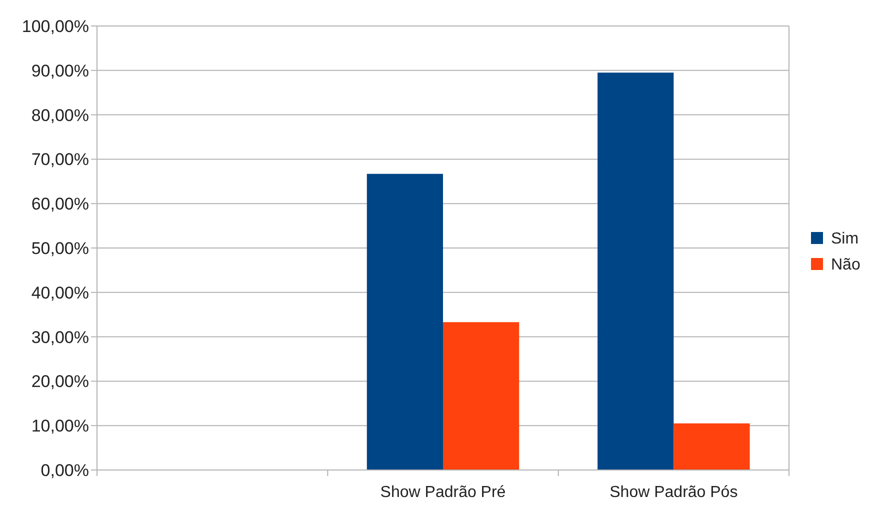 Image resolution: width=874 pixels, height=505 pixels. Describe the element at coordinates (845, 239) in the screenshot. I see `legend-label: Sim` at that location.